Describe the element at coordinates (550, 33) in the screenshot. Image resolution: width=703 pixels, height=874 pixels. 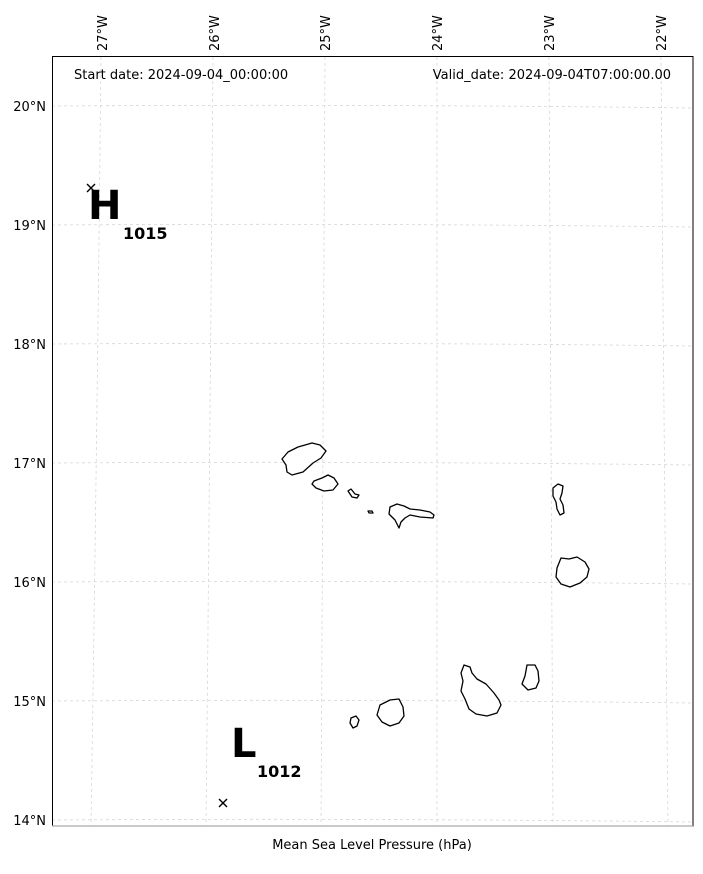
I see `lon-label-23w: 23°W` at that location.